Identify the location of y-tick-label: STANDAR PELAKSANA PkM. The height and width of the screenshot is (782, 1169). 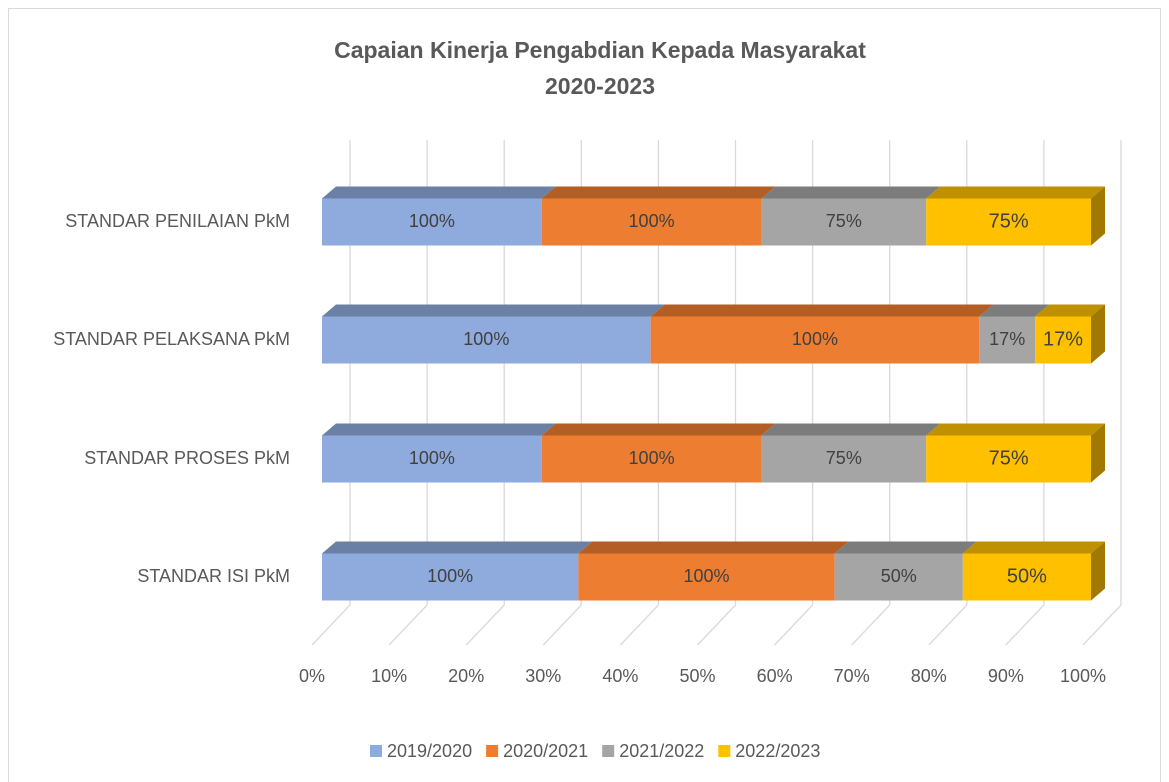
(171, 339).